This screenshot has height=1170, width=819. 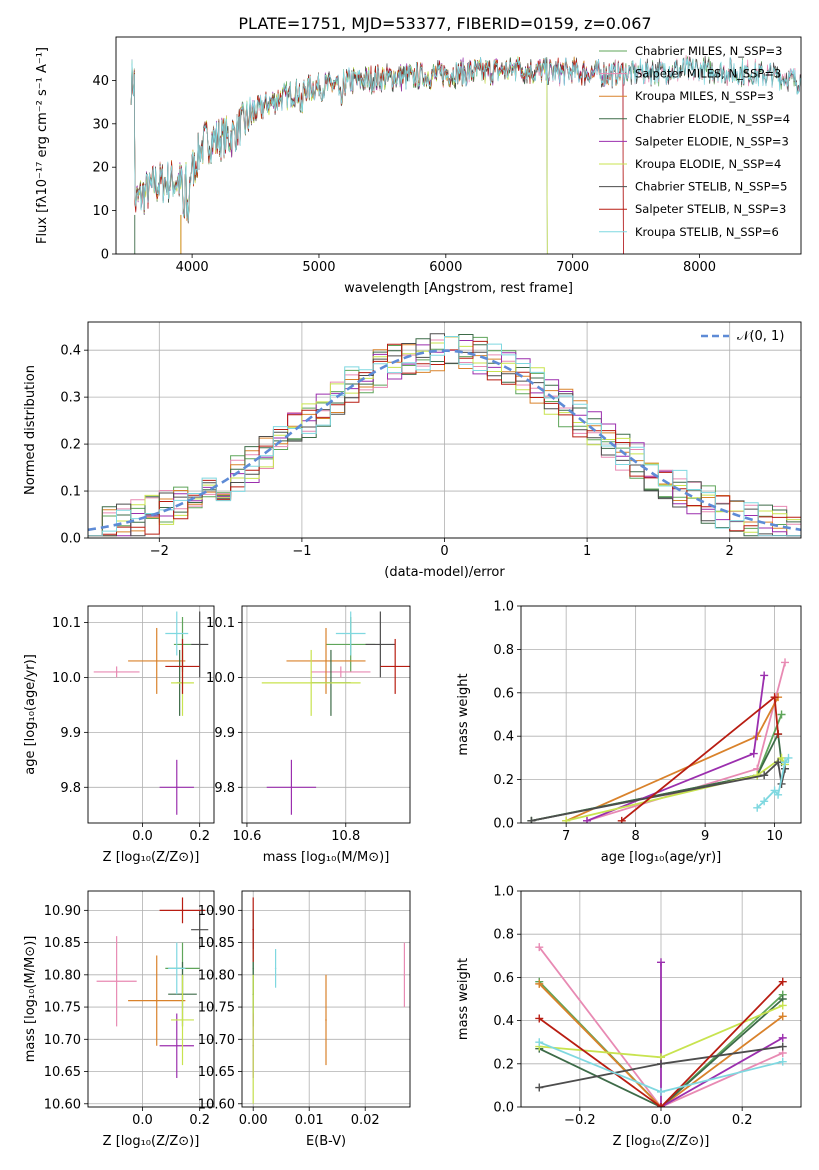 I want to click on y-tick-label: 0.8, so click(x=503, y=650).